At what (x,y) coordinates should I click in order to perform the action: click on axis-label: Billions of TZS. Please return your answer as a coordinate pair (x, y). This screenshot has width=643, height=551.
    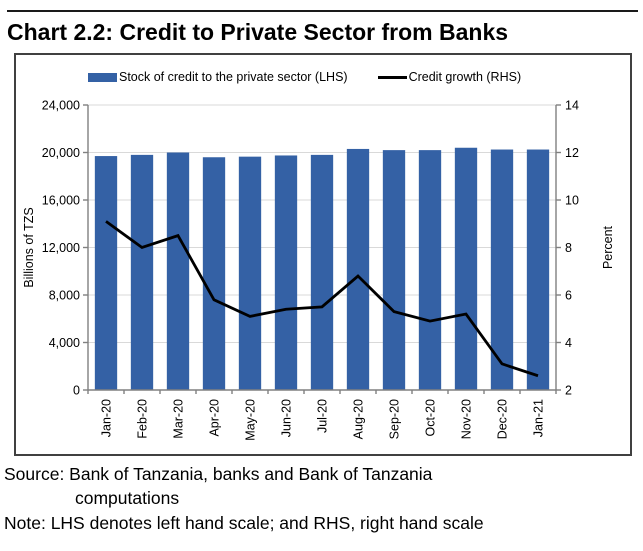
    Looking at the image, I should click on (29, 247).